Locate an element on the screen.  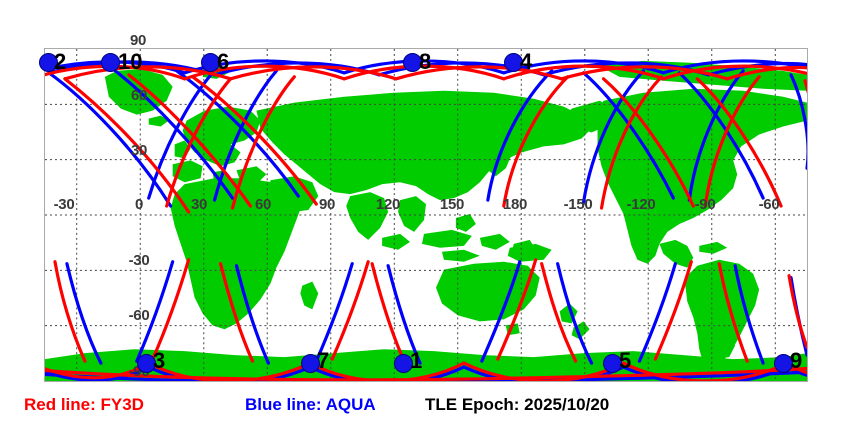
satellite-label-5: 5 is located at coordinates (625, 360).